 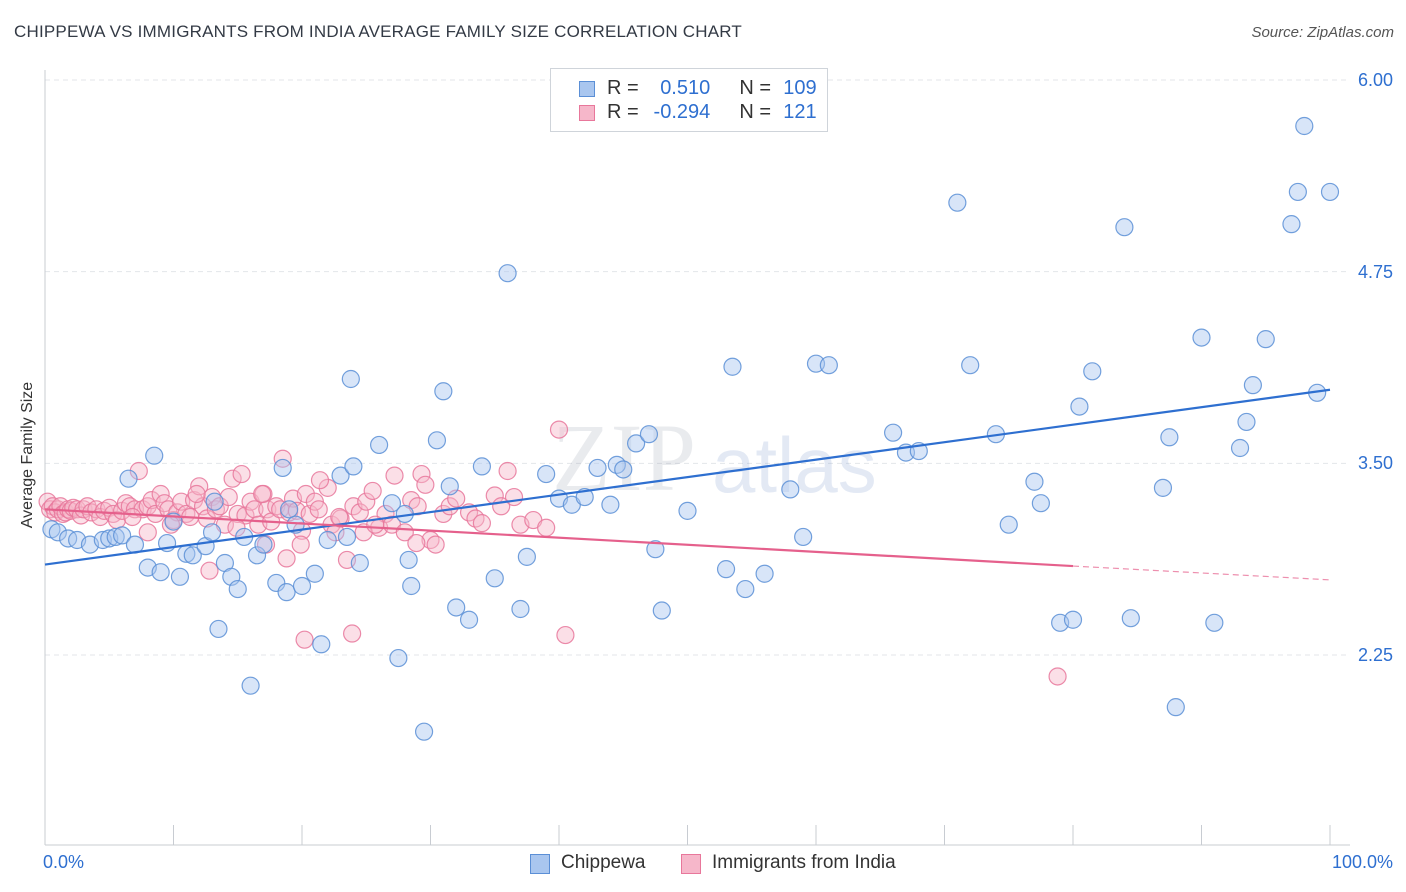 I want to click on stats-legend: R = 0.510 N = 109 R = -0.294 N = 121, so click(x=689, y=100).